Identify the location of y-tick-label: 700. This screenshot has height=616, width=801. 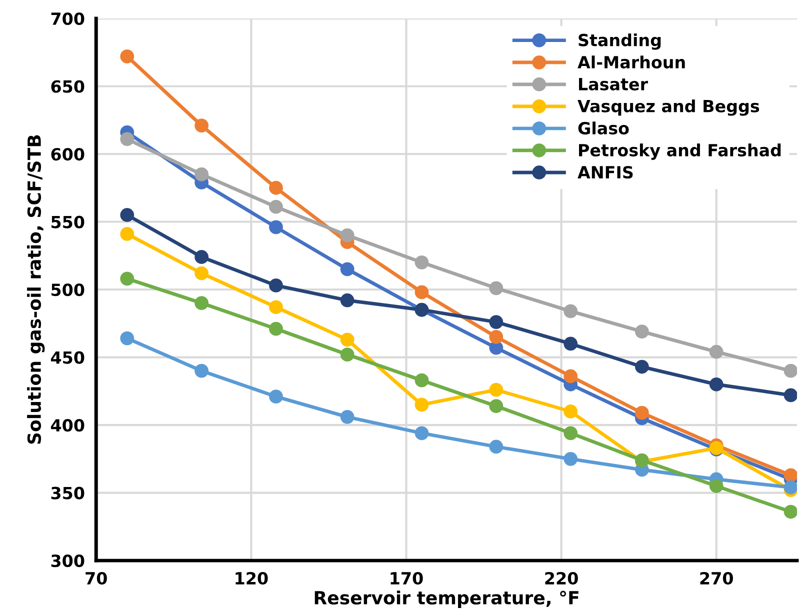
(67, 19).